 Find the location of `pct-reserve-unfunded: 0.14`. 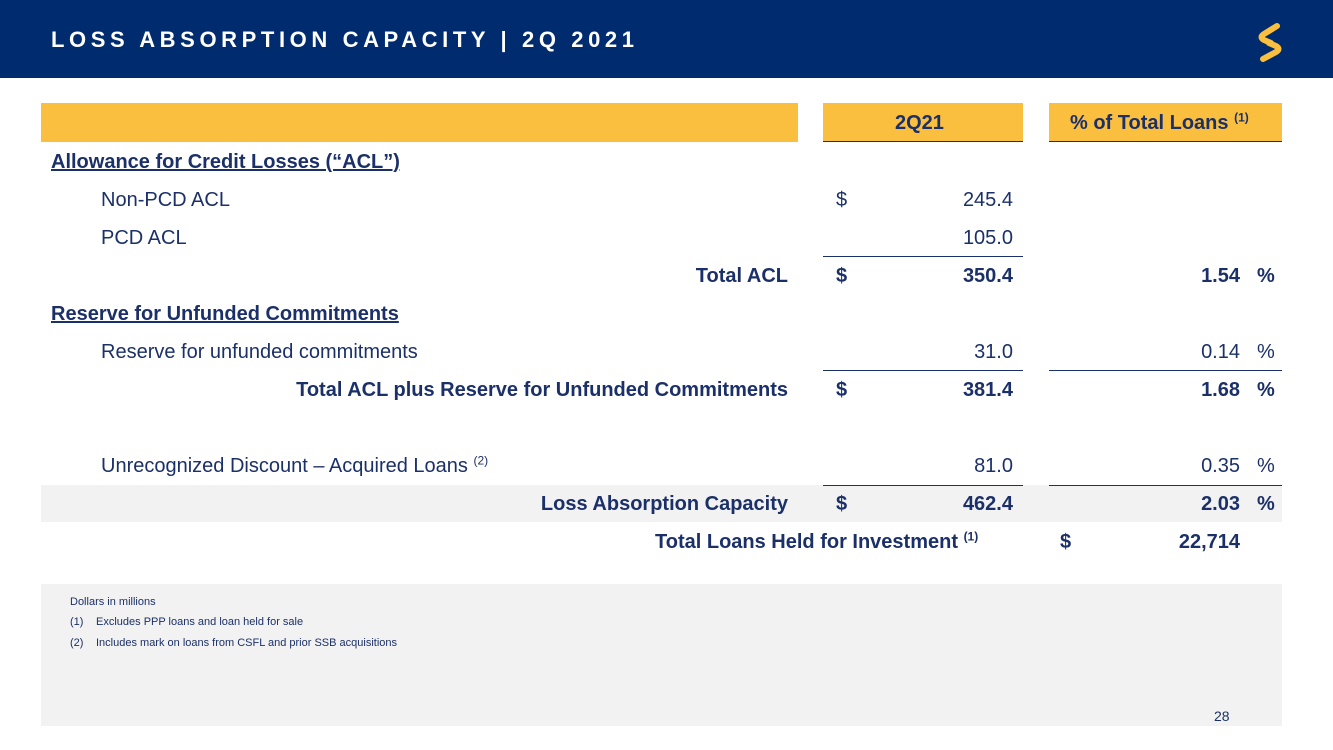

pct-reserve-unfunded: 0.14 is located at coordinates (1220, 352).